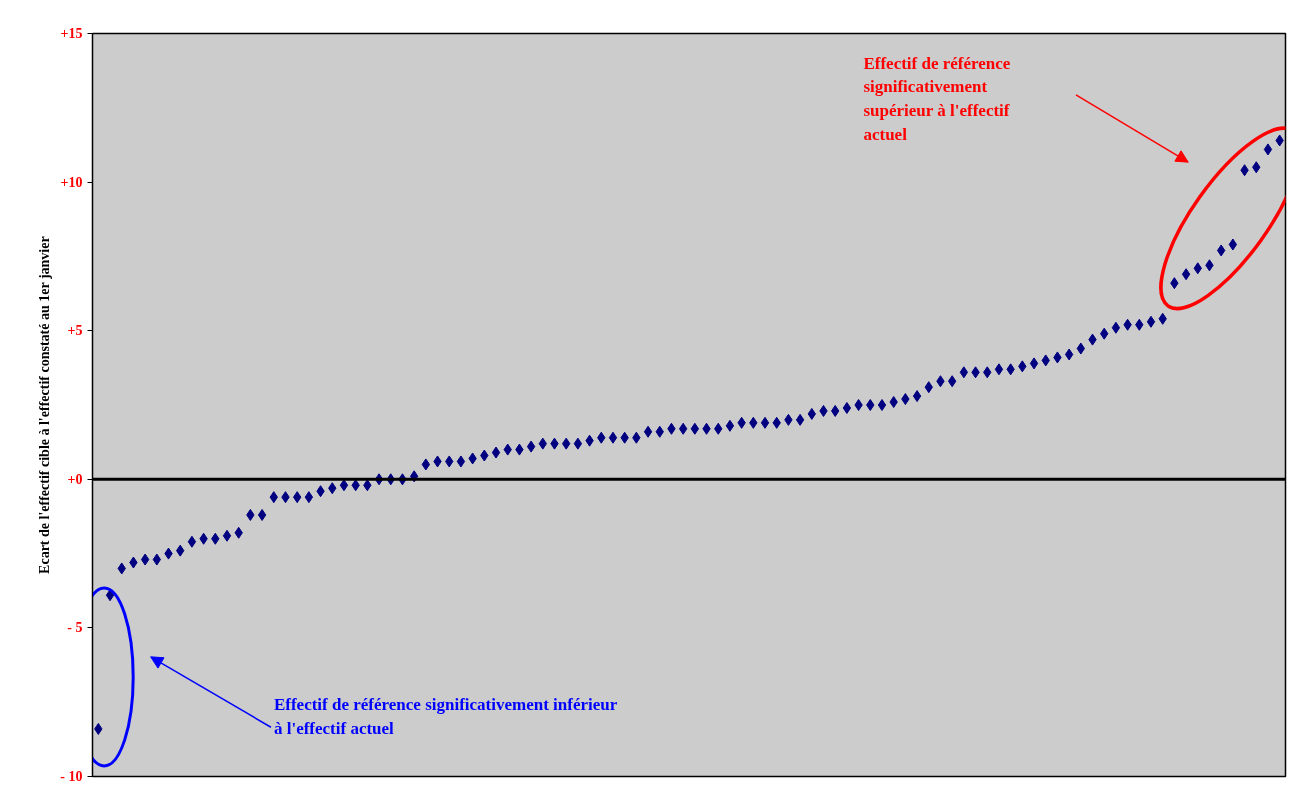 This screenshot has width=1310, height=803. Describe the element at coordinates (71, 182) in the screenshot. I see `y-tick-label: +10` at that location.